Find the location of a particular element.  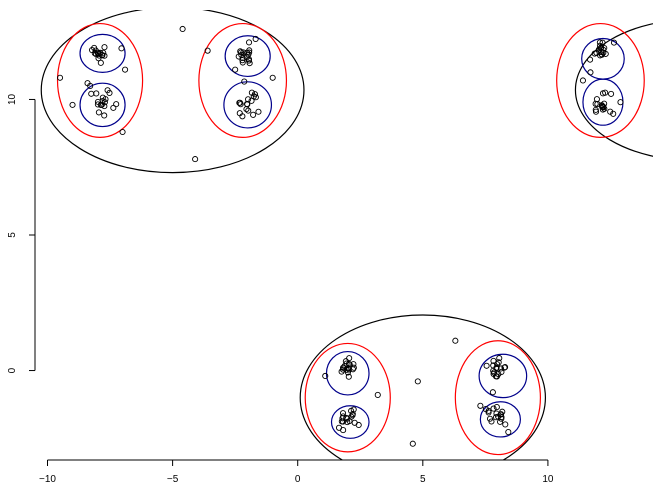

y-tick-label: 10 is located at coordinates (12, 99).